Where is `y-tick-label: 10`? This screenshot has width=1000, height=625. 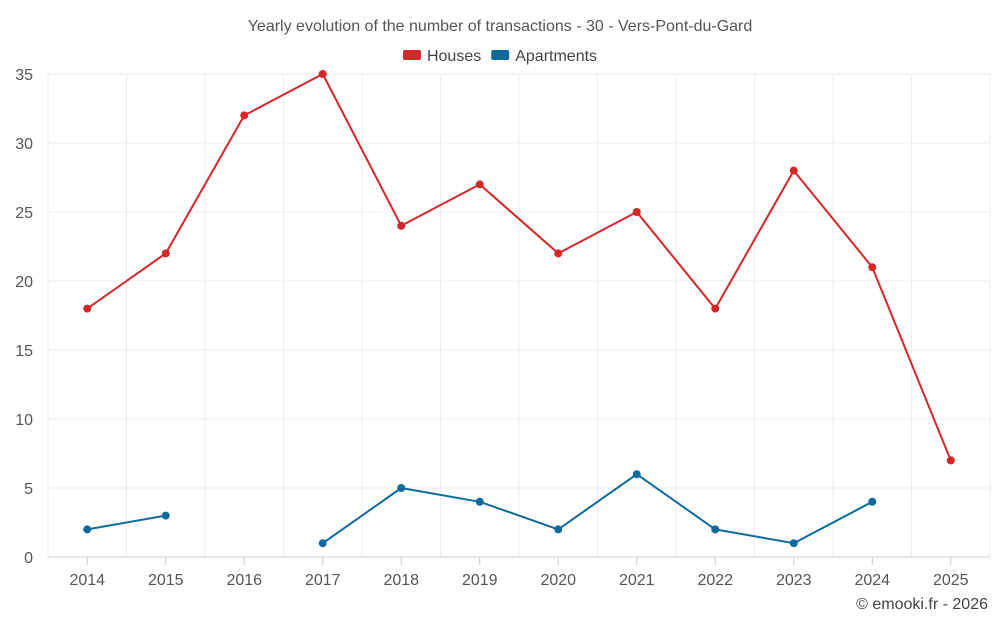
y-tick-label: 10 is located at coordinates (24, 420).